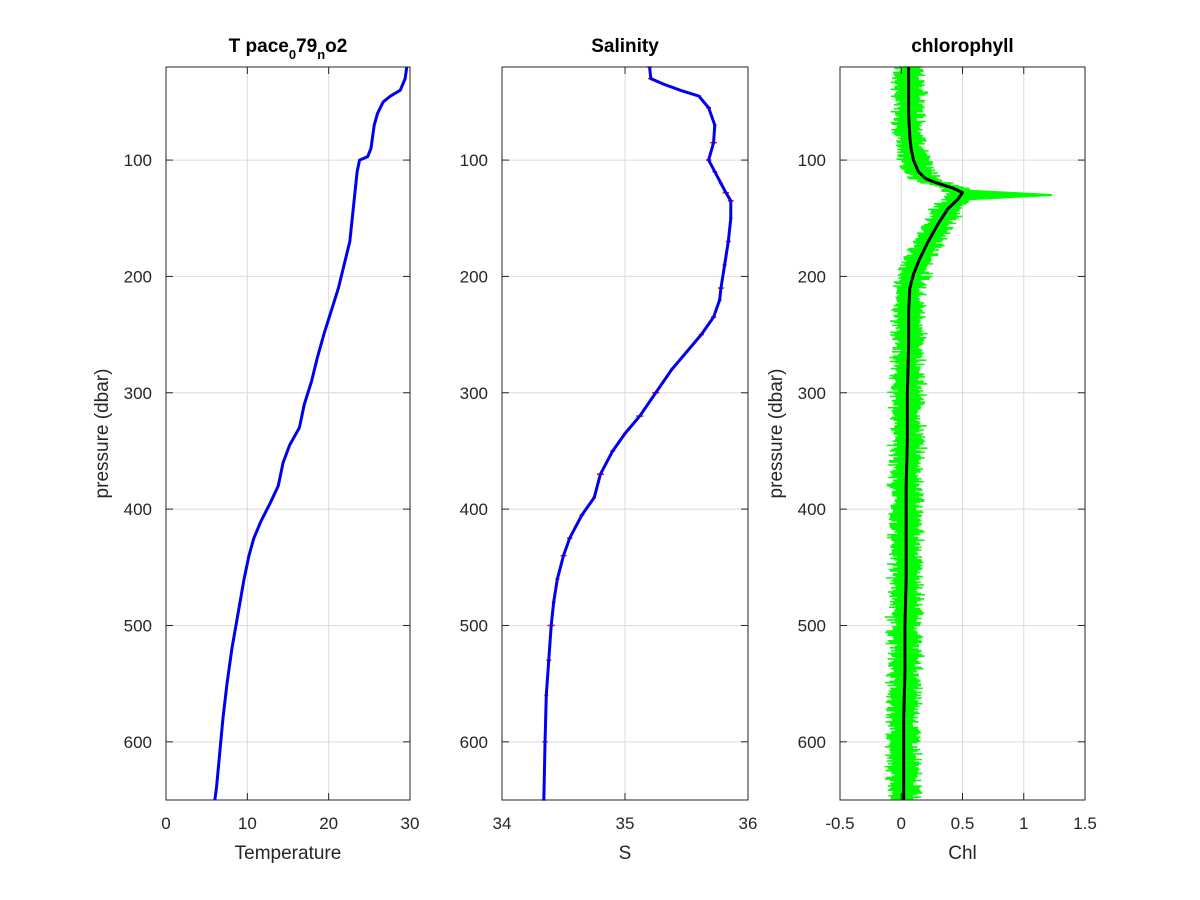 The height and width of the screenshot is (900, 1200). Describe the element at coordinates (288, 853) in the screenshot. I see `temperature-x-axis-label: Temperature` at that location.